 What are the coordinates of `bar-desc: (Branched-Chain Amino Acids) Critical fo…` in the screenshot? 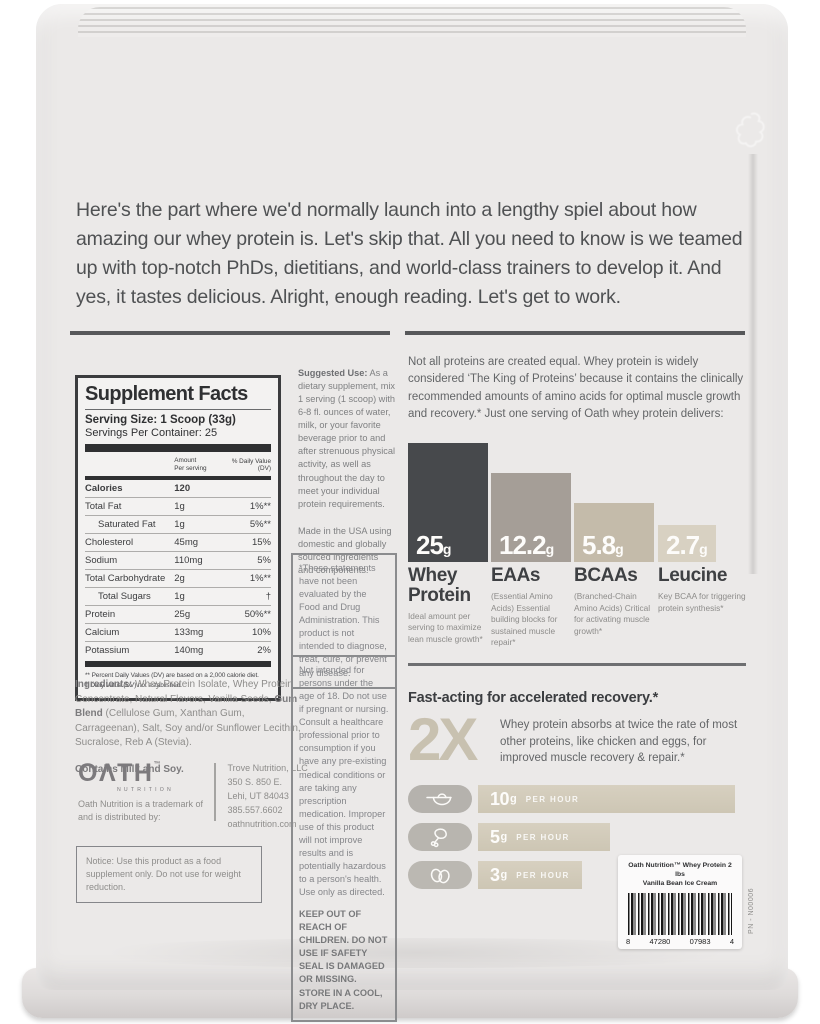 It's located at (612, 613).